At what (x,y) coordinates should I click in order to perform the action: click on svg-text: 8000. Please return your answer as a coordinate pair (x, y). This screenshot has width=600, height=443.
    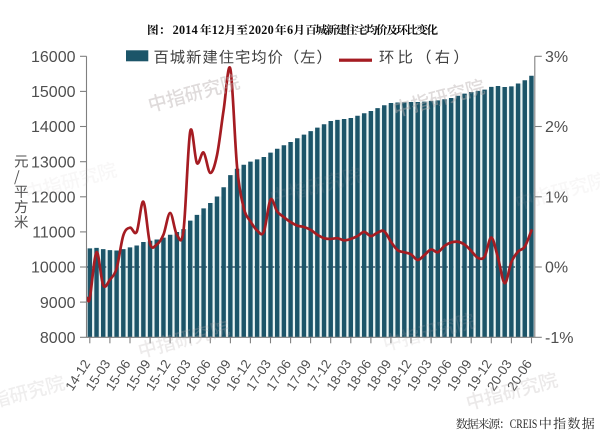
    Looking at the image, I should click on (58, 338).